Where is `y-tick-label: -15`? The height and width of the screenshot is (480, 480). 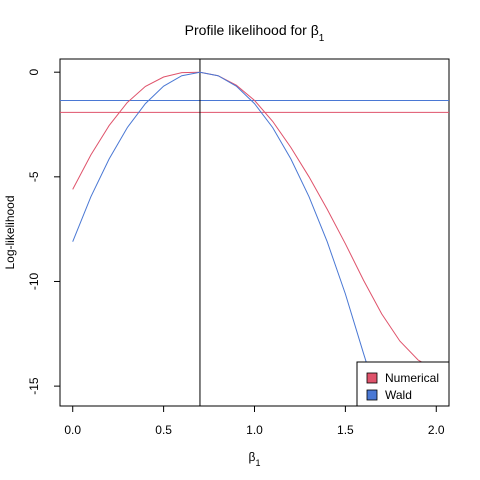
y-tick-label: -15 is located at coordinates (34, 386).